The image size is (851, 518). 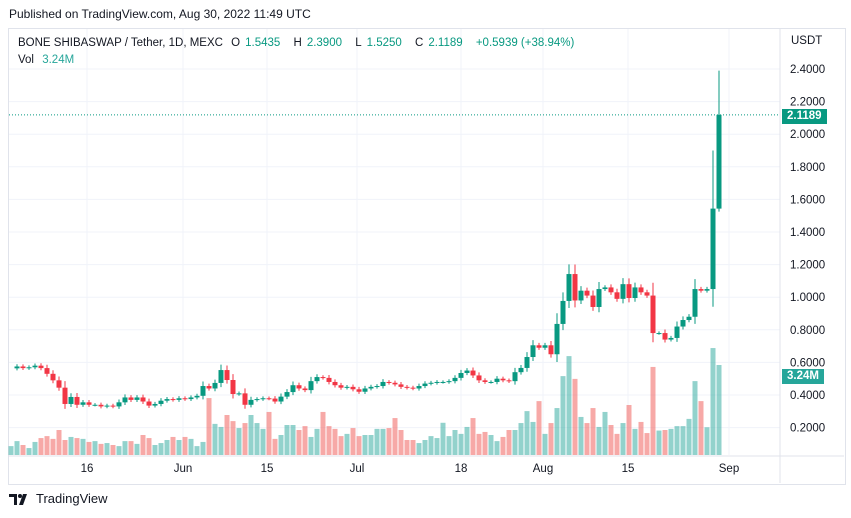 What do you see at coordinates (461, 469) in the screenshot?
I see `x-tick-label: 18` at bounding box center [461, 469].